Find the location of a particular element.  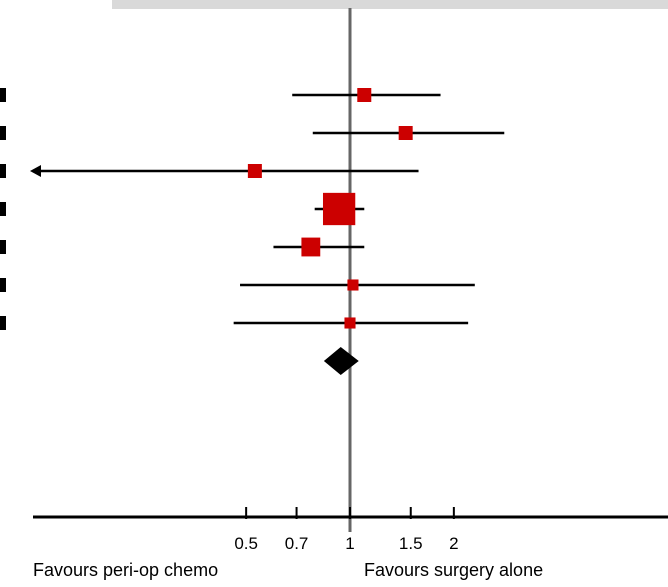

clipped-row-labels is located at coordinates (3, 209).